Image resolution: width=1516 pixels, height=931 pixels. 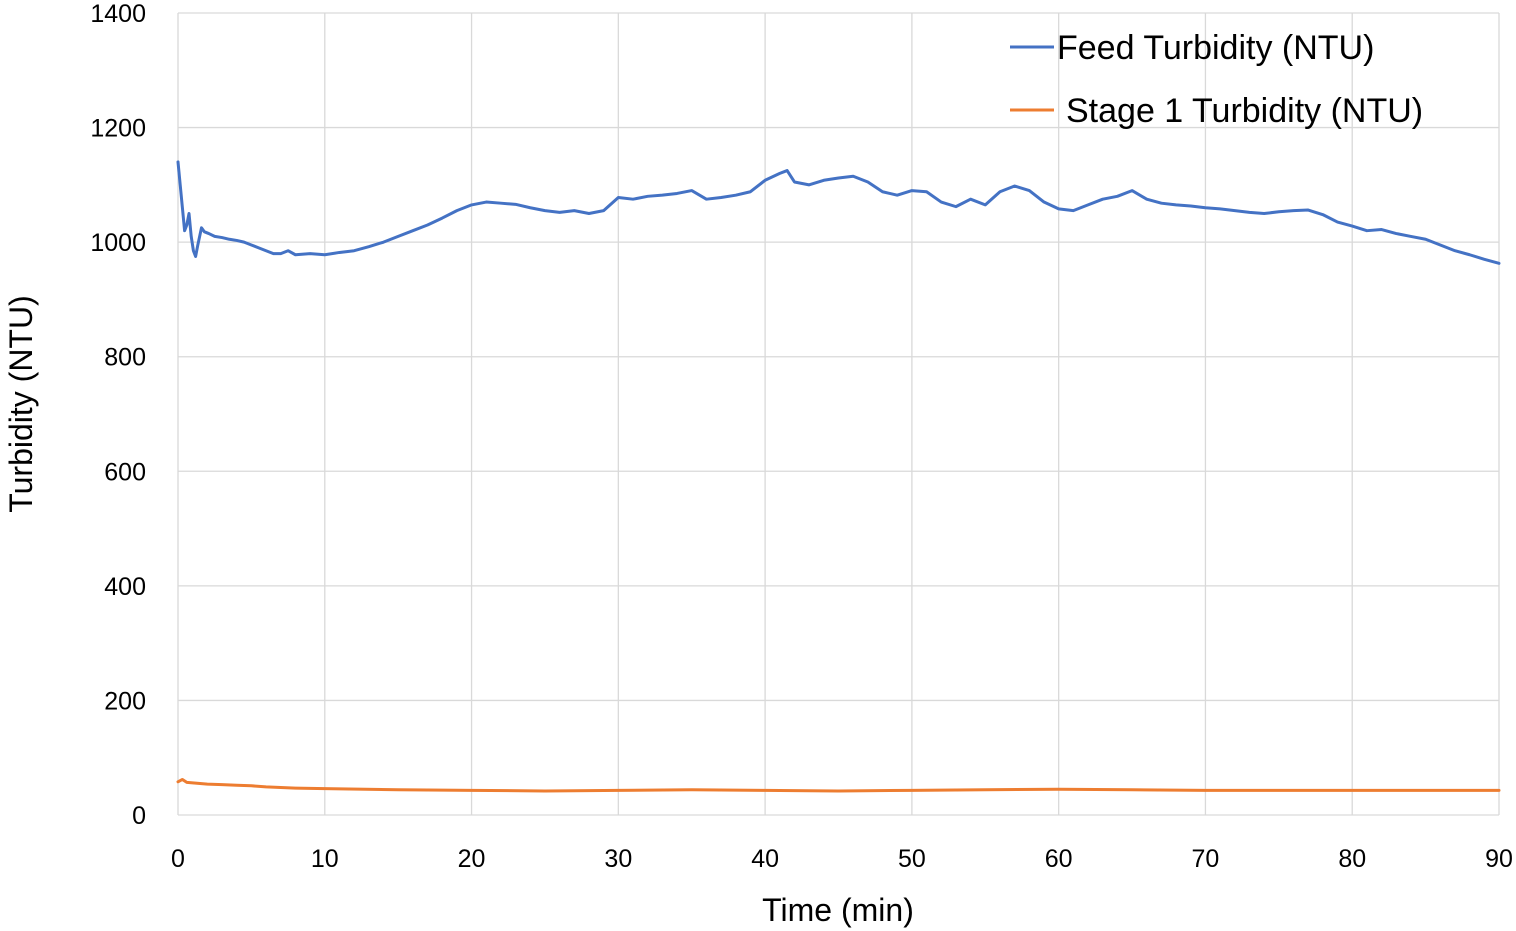 I want to click on x-tick-label: 0, so click(x=178, y=859).